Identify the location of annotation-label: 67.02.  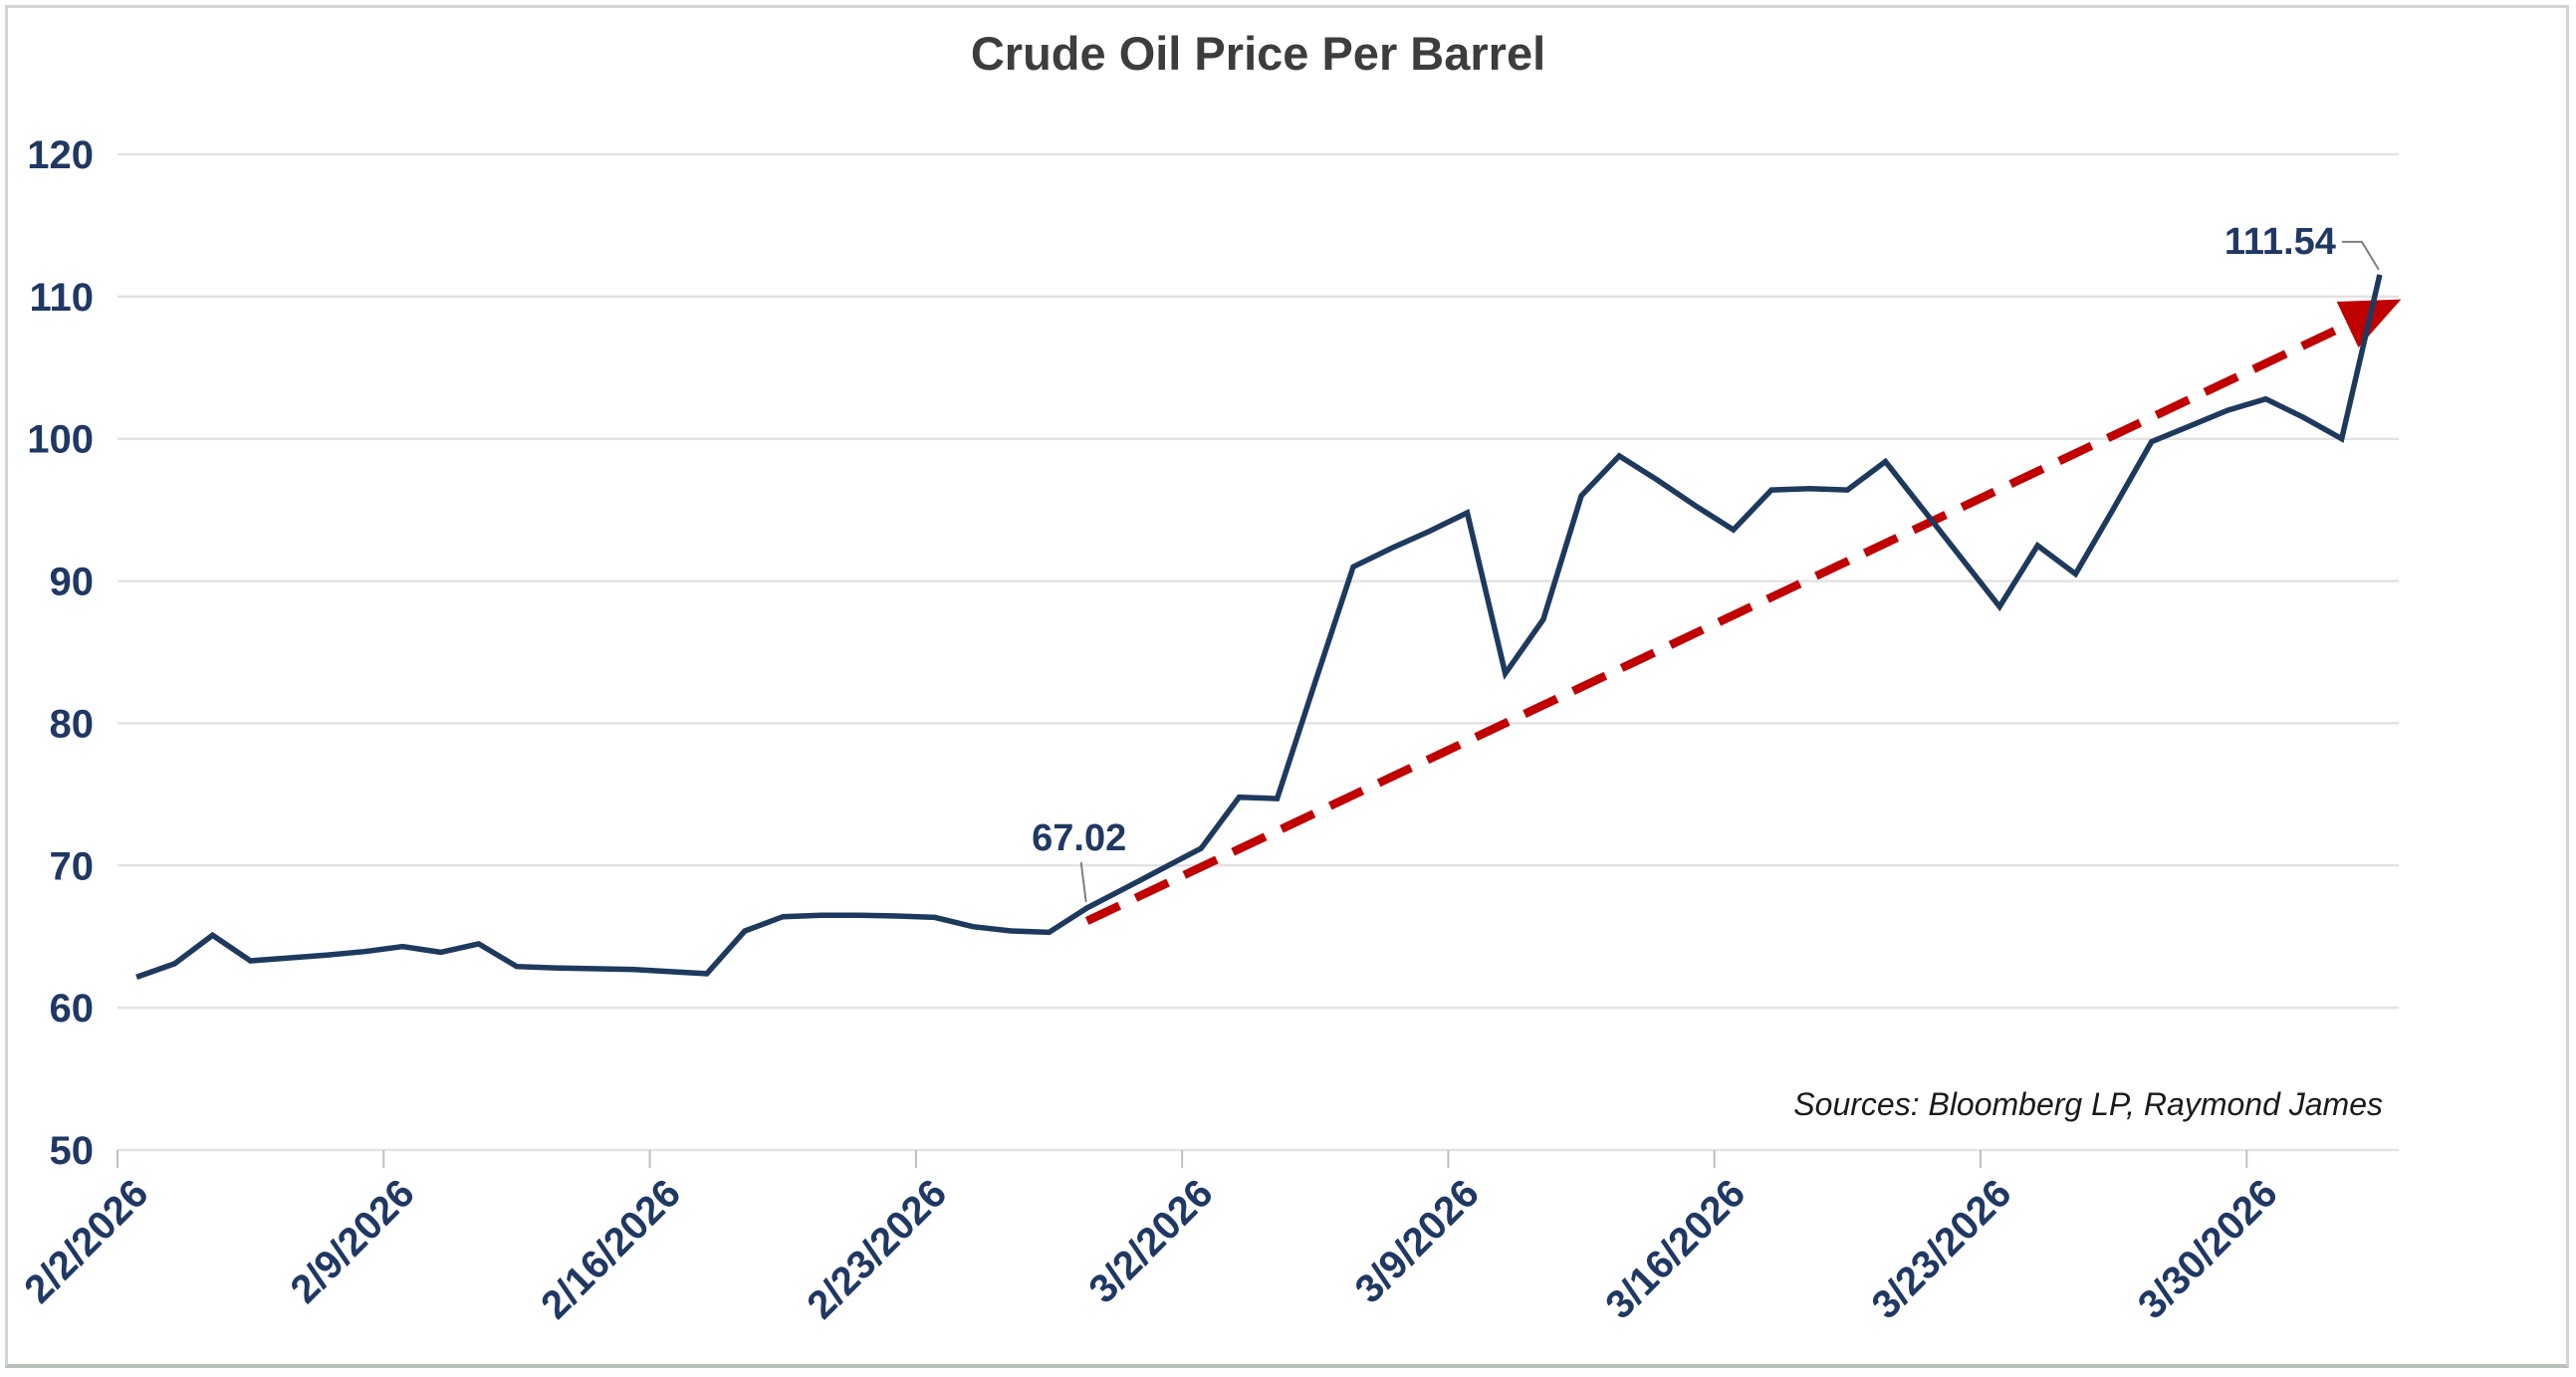
(1079, 838).